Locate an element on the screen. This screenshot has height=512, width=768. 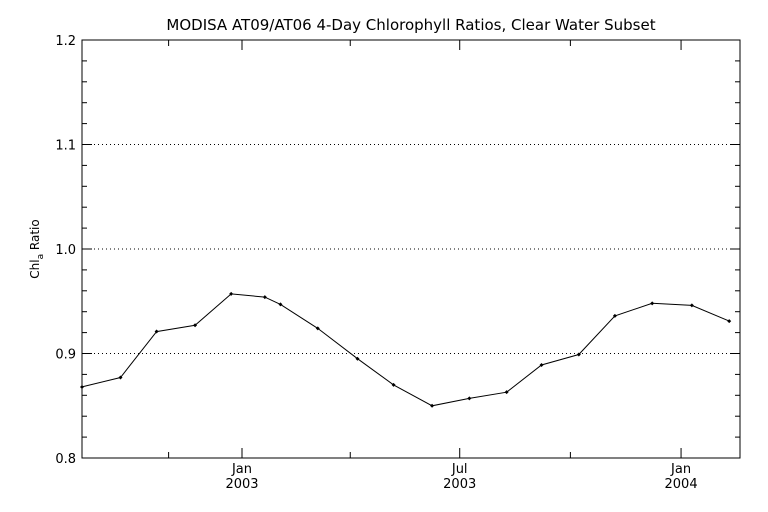
y-axis-label: Chla Ratio is located at coordinates (37, 248).